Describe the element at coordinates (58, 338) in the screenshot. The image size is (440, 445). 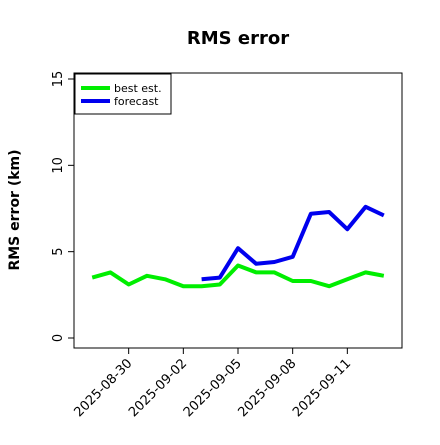
I see `y-tick-label: 0` at that location.